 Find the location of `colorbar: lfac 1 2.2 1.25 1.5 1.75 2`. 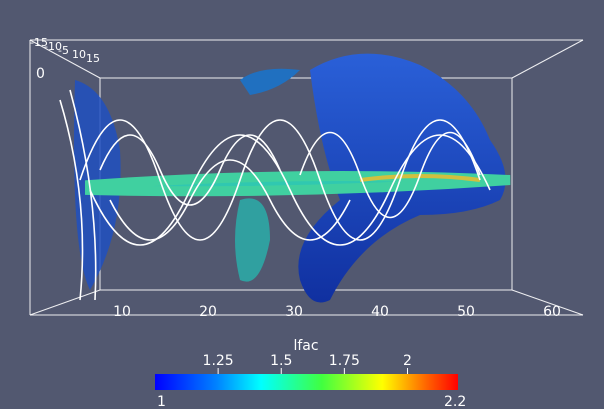

colorbar: lfac 1 2.2 1.25 1.5 1.75 2 is located at coordinates (310, 373).